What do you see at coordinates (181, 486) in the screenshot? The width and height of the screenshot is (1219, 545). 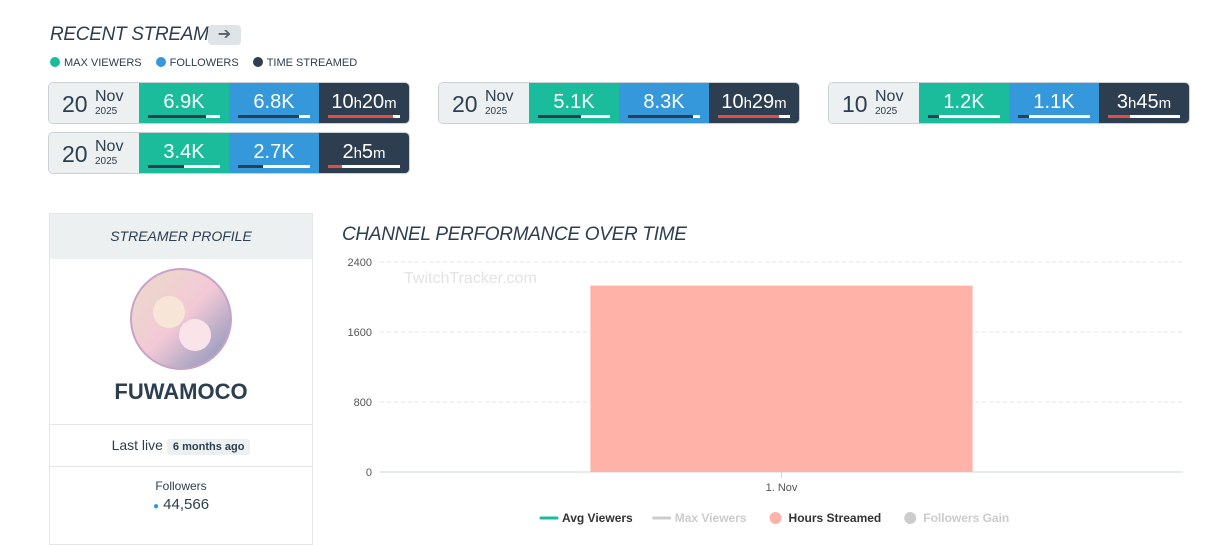 I see `followers-label: Followers` at bounding box center [181, 486].